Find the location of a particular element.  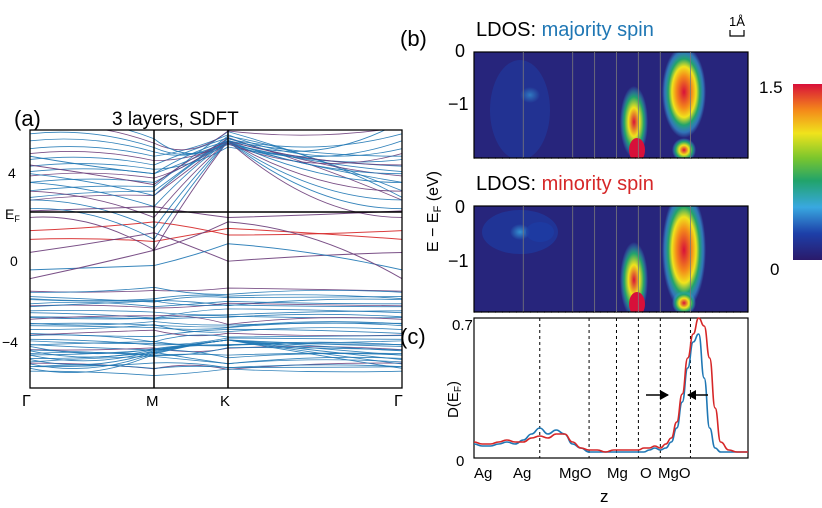

panel-c-frame is located at coordinates (611, 388).